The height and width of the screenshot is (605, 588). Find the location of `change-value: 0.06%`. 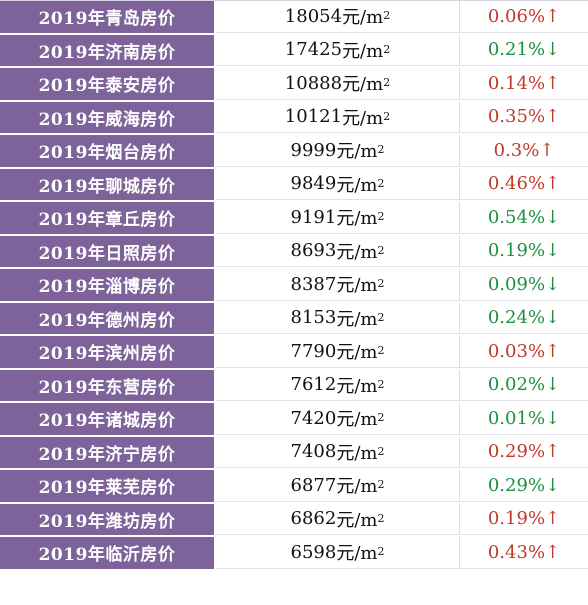

change-value: 0.06% is located at coordinates (516, 16).